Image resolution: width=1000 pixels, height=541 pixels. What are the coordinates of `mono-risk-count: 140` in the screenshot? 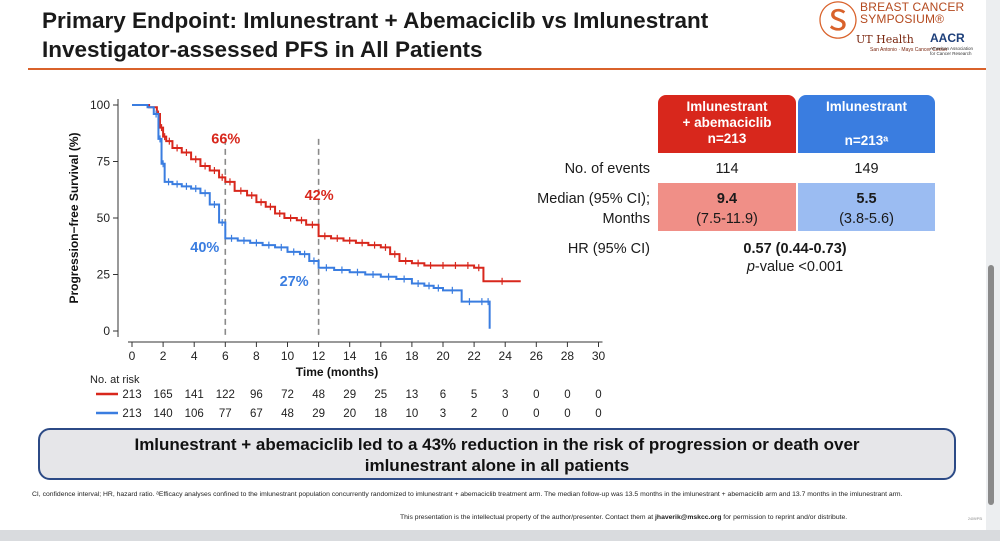 It's located at (163, 414).